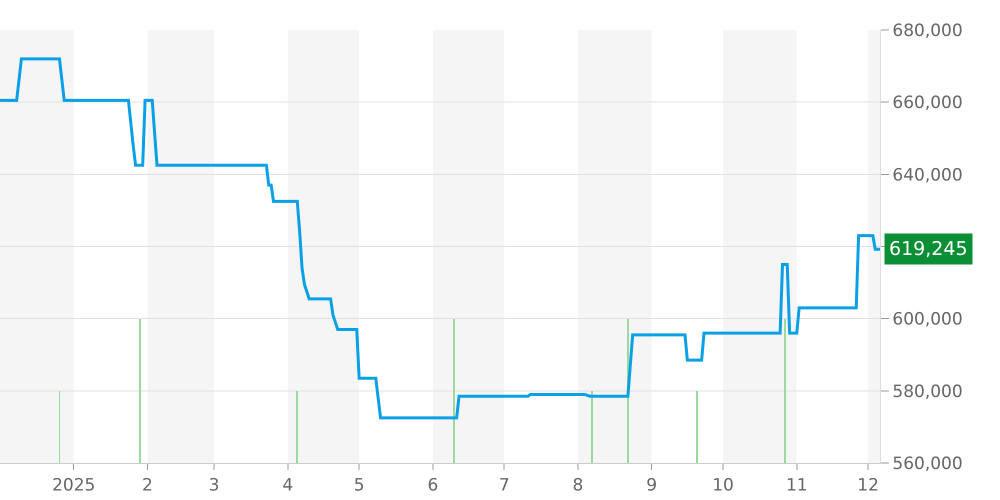 This screenshot has height=500, width=1000. What do you see at coordinates (927, 320) in the screenshot?
I see `y-tick-label: 600,000` at bounding box center [927, 320].